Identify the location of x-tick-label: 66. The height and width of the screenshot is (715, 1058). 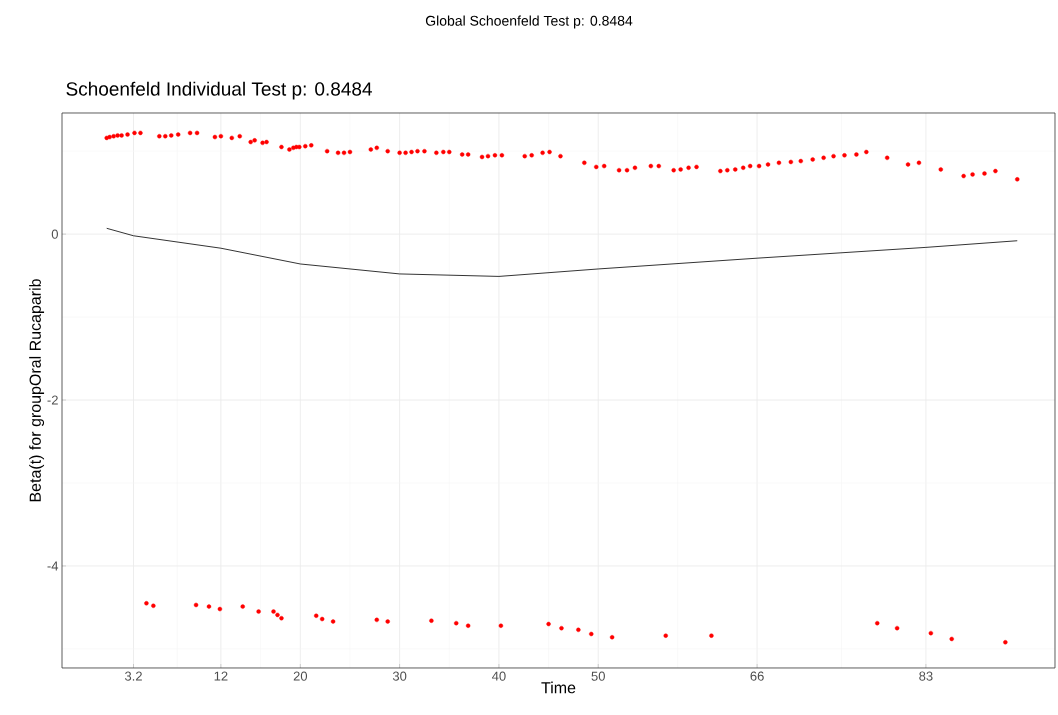
(757, 676).